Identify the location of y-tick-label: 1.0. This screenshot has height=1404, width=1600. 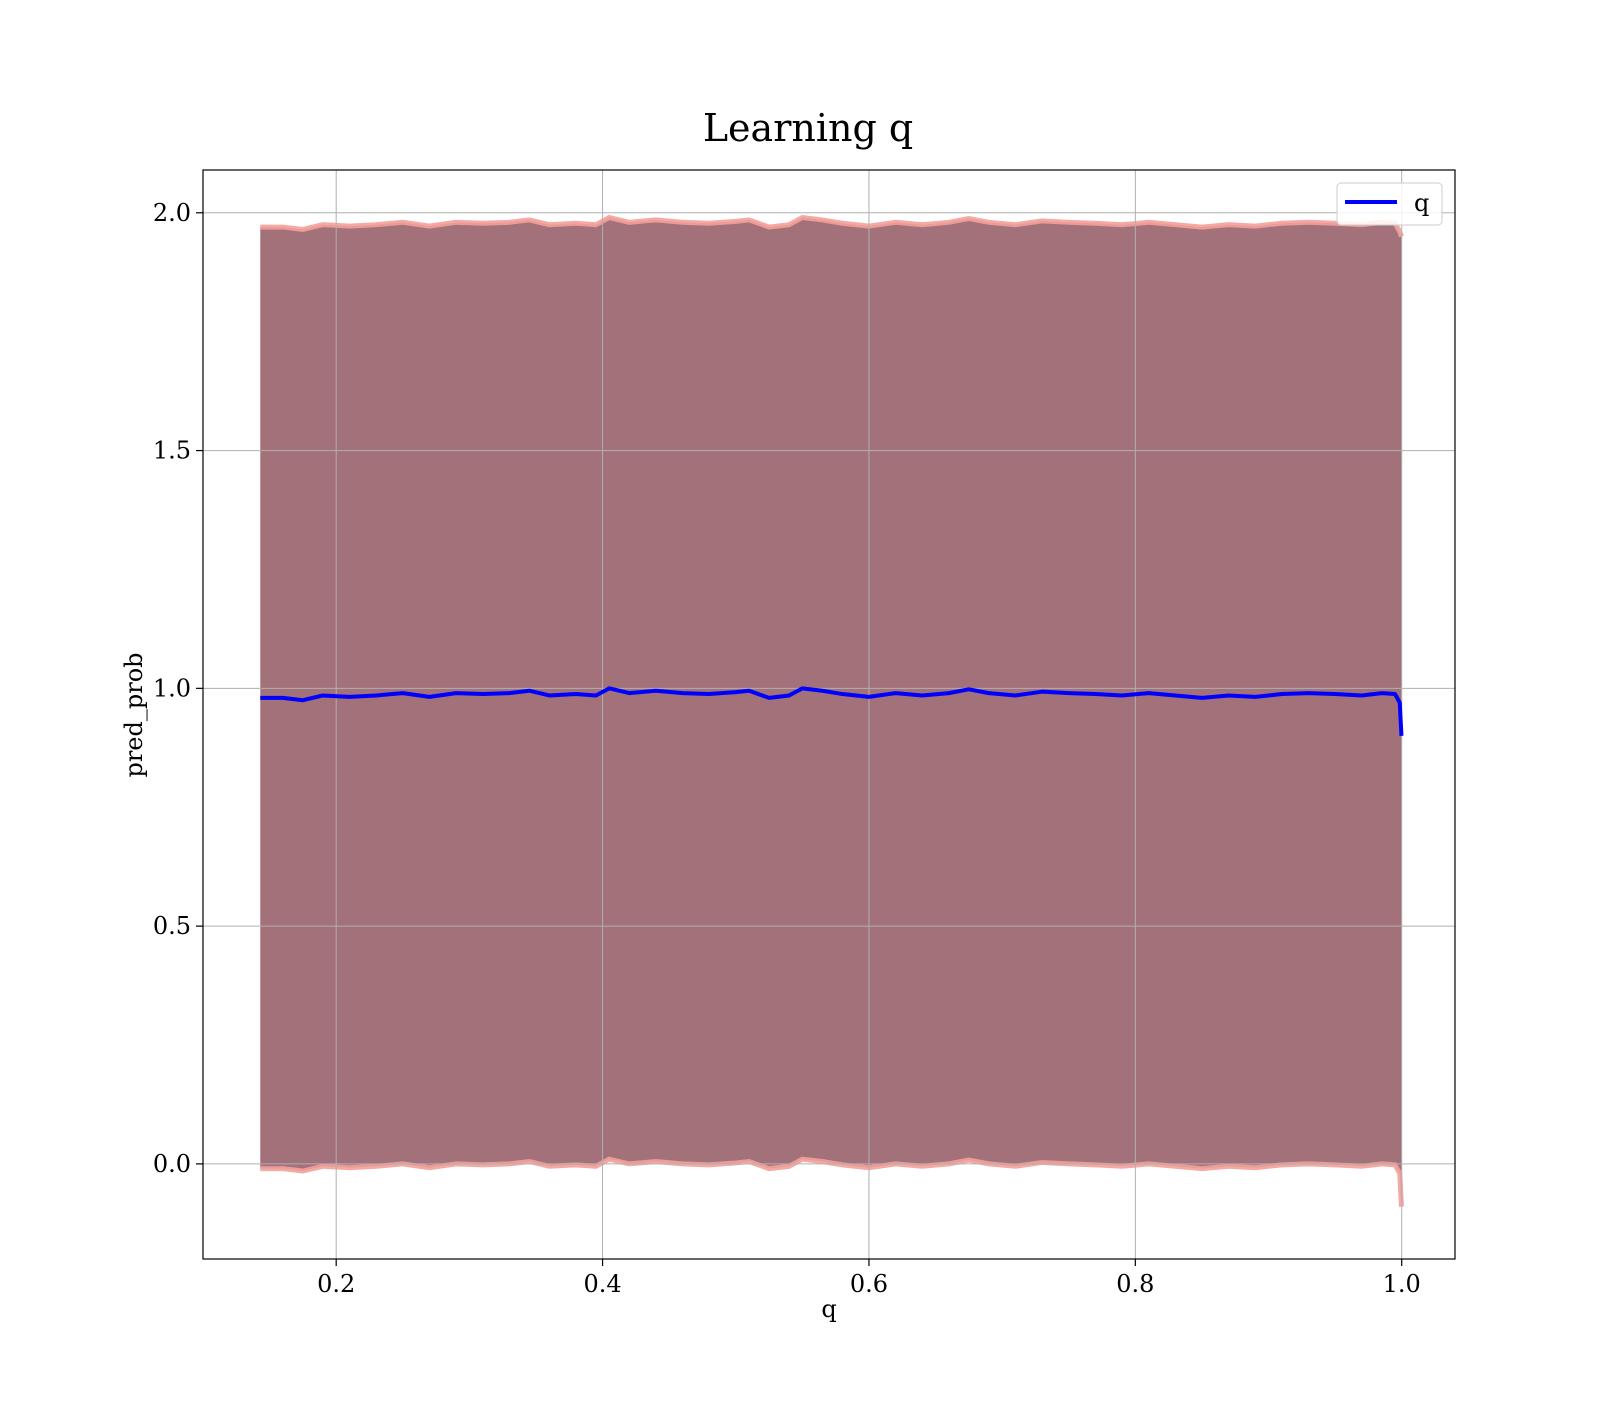
(172, 688).